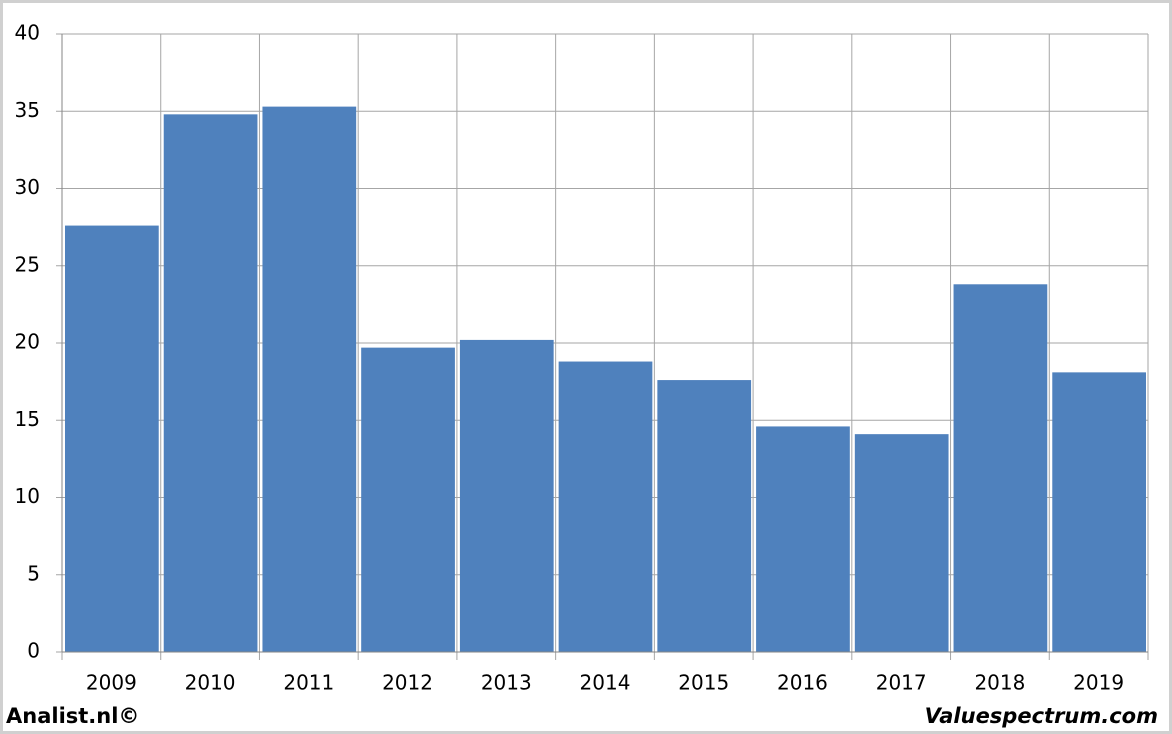  Describe the element at coordinates (901, 683) in the screenshot. I see `x-tick-label: 2017` at that location.